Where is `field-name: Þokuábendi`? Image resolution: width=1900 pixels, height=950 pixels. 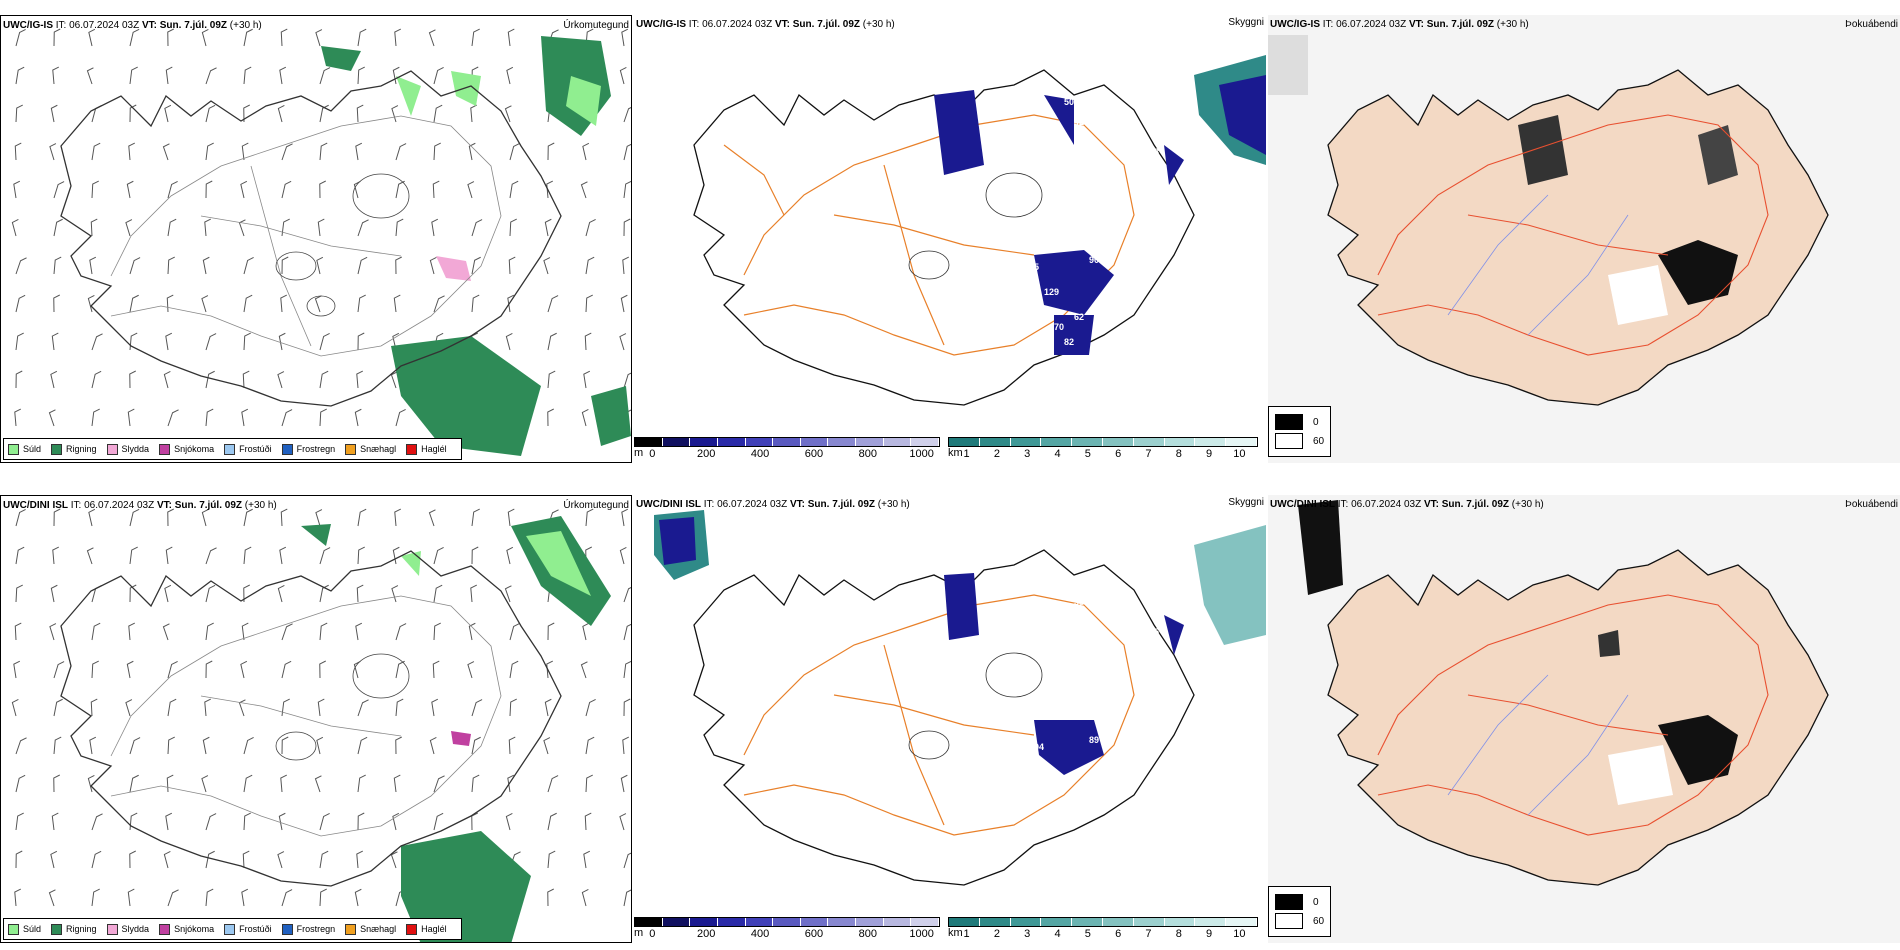 field-name: Þokuábendi is located at coordinates (1871, 504).